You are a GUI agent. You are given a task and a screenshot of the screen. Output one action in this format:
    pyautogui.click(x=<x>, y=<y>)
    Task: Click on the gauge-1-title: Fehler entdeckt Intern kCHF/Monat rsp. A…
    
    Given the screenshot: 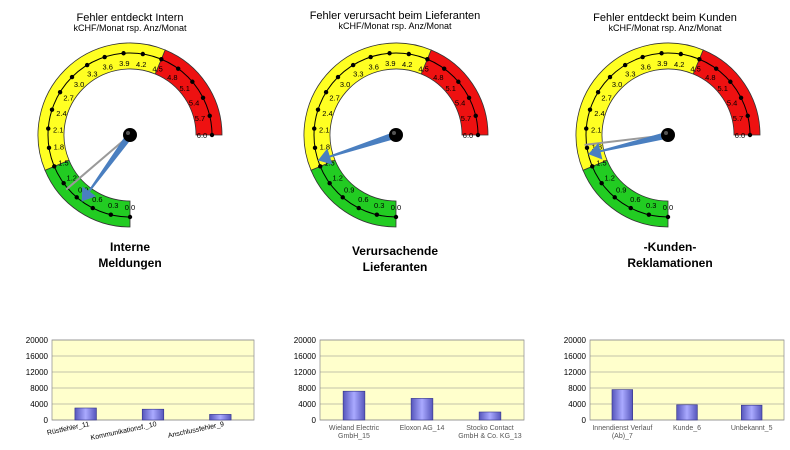 What is the action you would take?
    pyautogui.click(x=130, y=23)
    